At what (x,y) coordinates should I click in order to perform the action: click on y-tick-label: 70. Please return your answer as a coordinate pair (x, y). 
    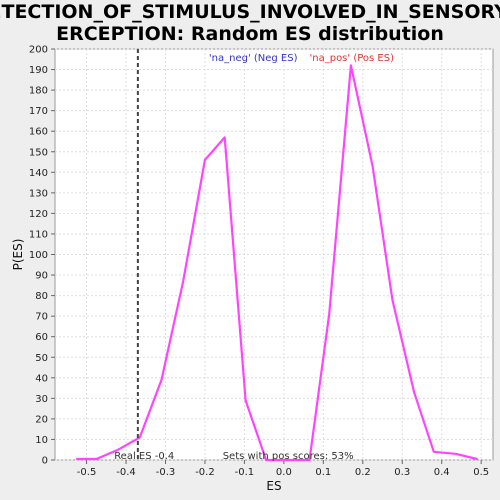
    Looking at the image, I should click on (41, 317).